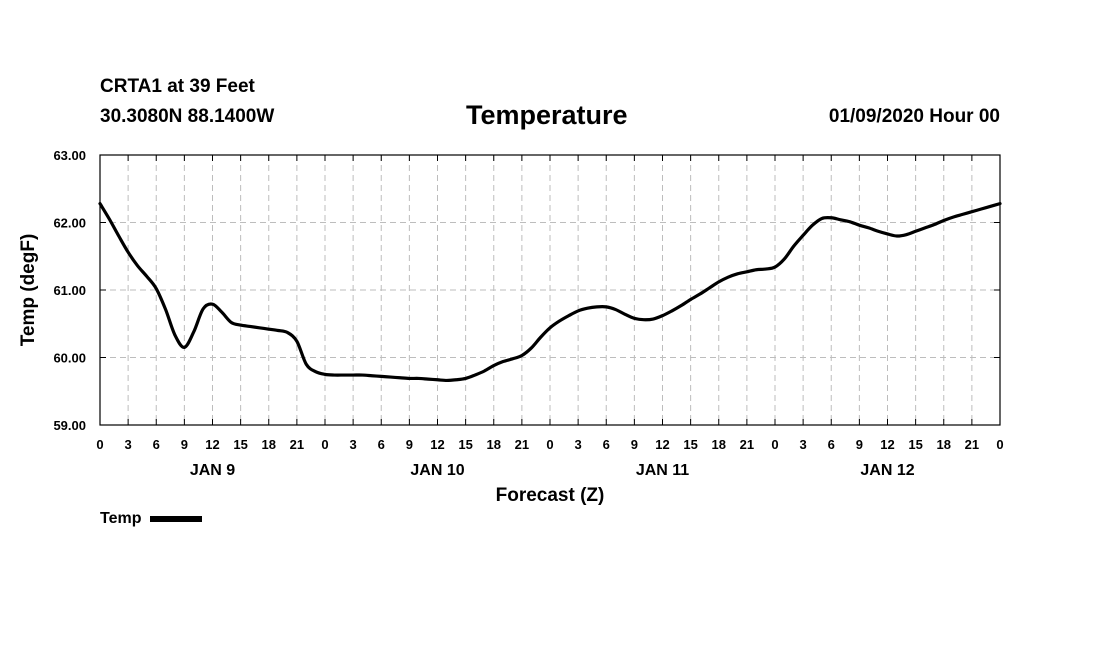 This screenshot has width=1100, height=650. I want to click on y-tick-labels: 59.00 60.00 61.00 62.00 63.00, so click(69, 290).